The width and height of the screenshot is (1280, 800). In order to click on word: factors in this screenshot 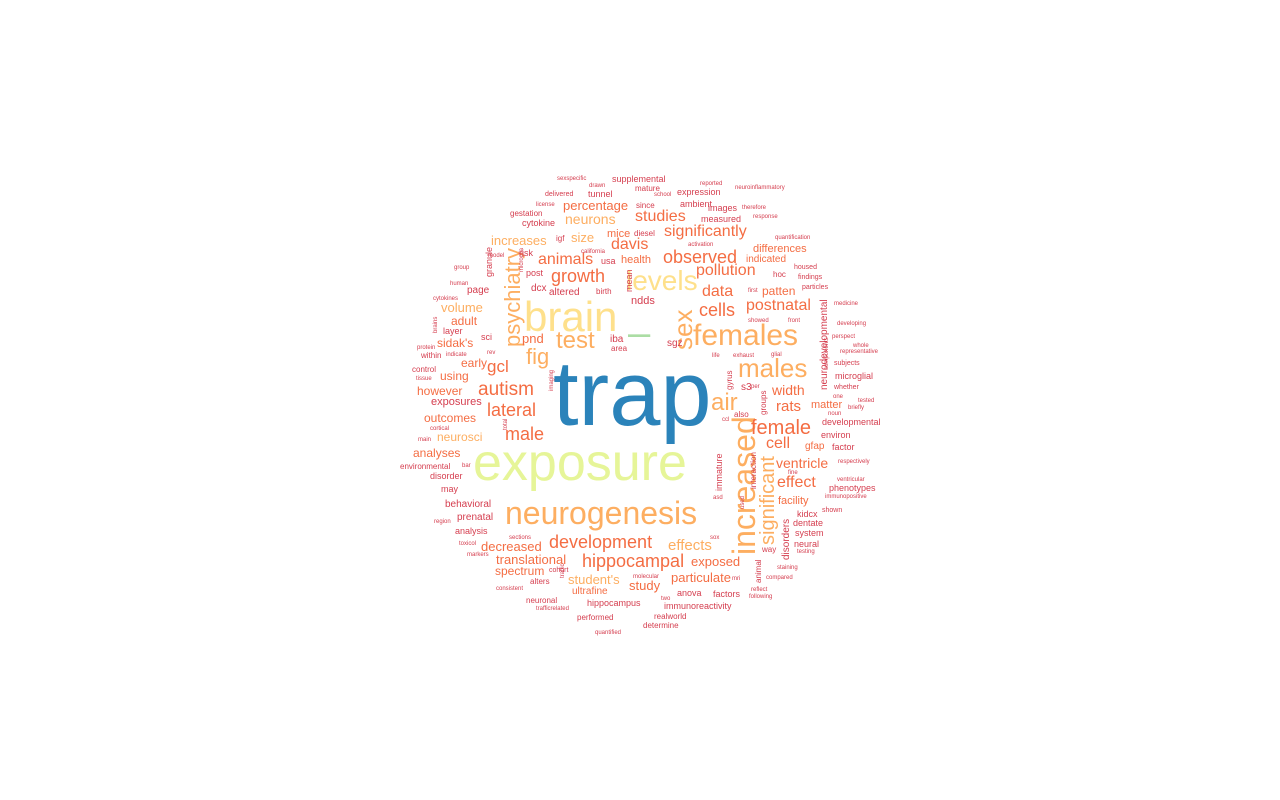, I will do `click(727, 594)`.